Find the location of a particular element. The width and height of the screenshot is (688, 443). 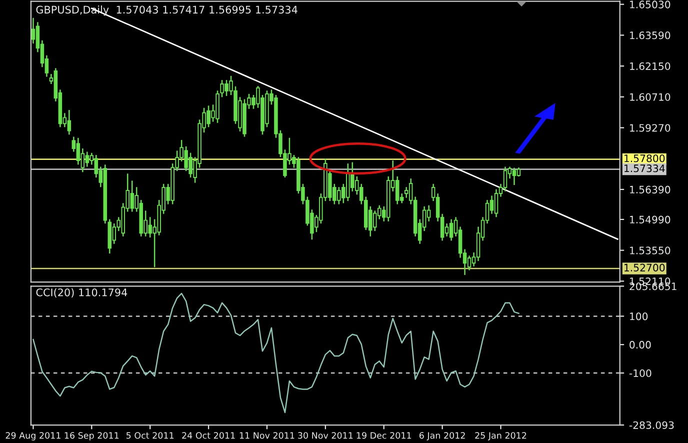

x-tick-label: 5 Oct 2011 is located at coordinates (150, 435).